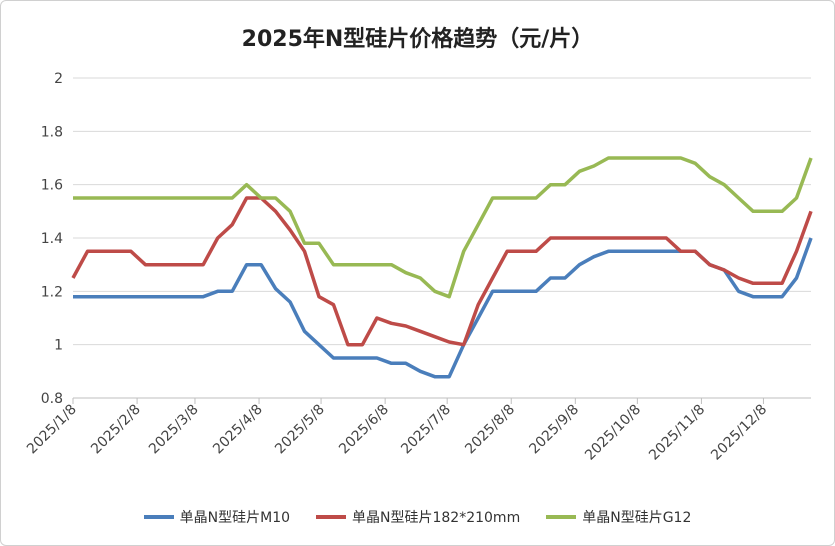 The height and width of the screenshot is (546, 835). What do you see at coordinates (300, 430) in the screenshot?
I see `x-tick-label: 2025/5/8` at bounding box center [300, 430].